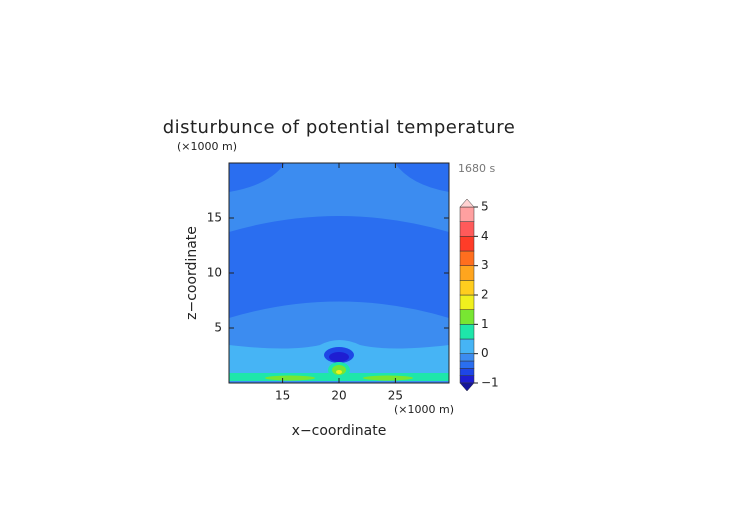  What do you see at coordinates (339, 127) in the screenshot?
I see `chart-title: disturbunce of potential temperature` at bounding box center [339, 127].